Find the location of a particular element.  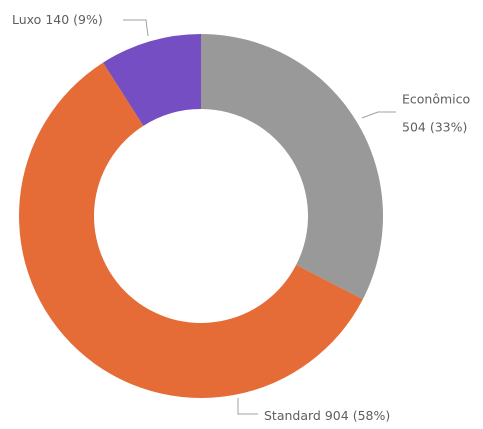

data-label: Standard 904 (58%) is located at coordinates (327, 415).